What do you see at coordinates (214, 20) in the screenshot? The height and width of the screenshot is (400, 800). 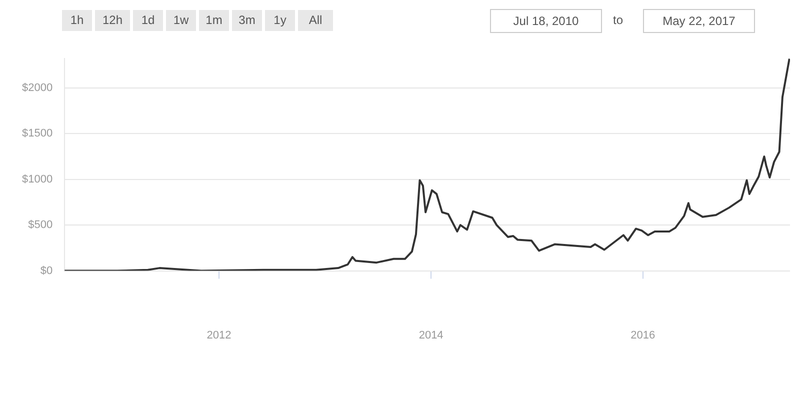 I see `text: 1m` at bounding box center [214, 20].